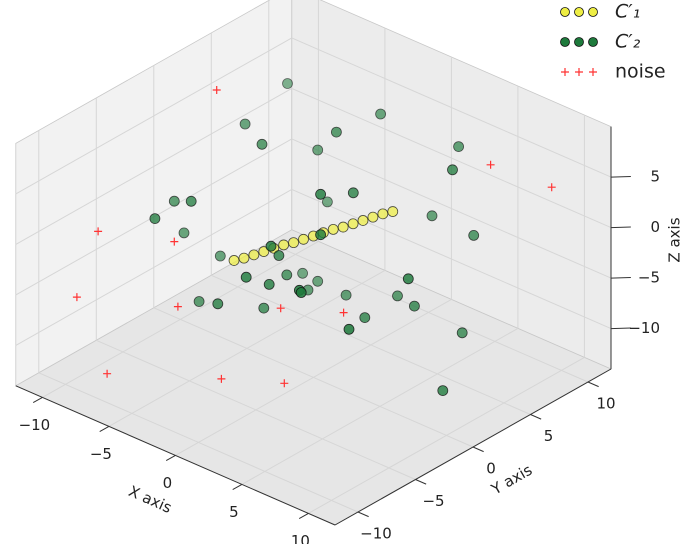 The height and width of the screenshot is (544, 685). Describe the element at coordinates (675, 239) in the screenshot. I see `z-axis-label: Z axis` at that location.